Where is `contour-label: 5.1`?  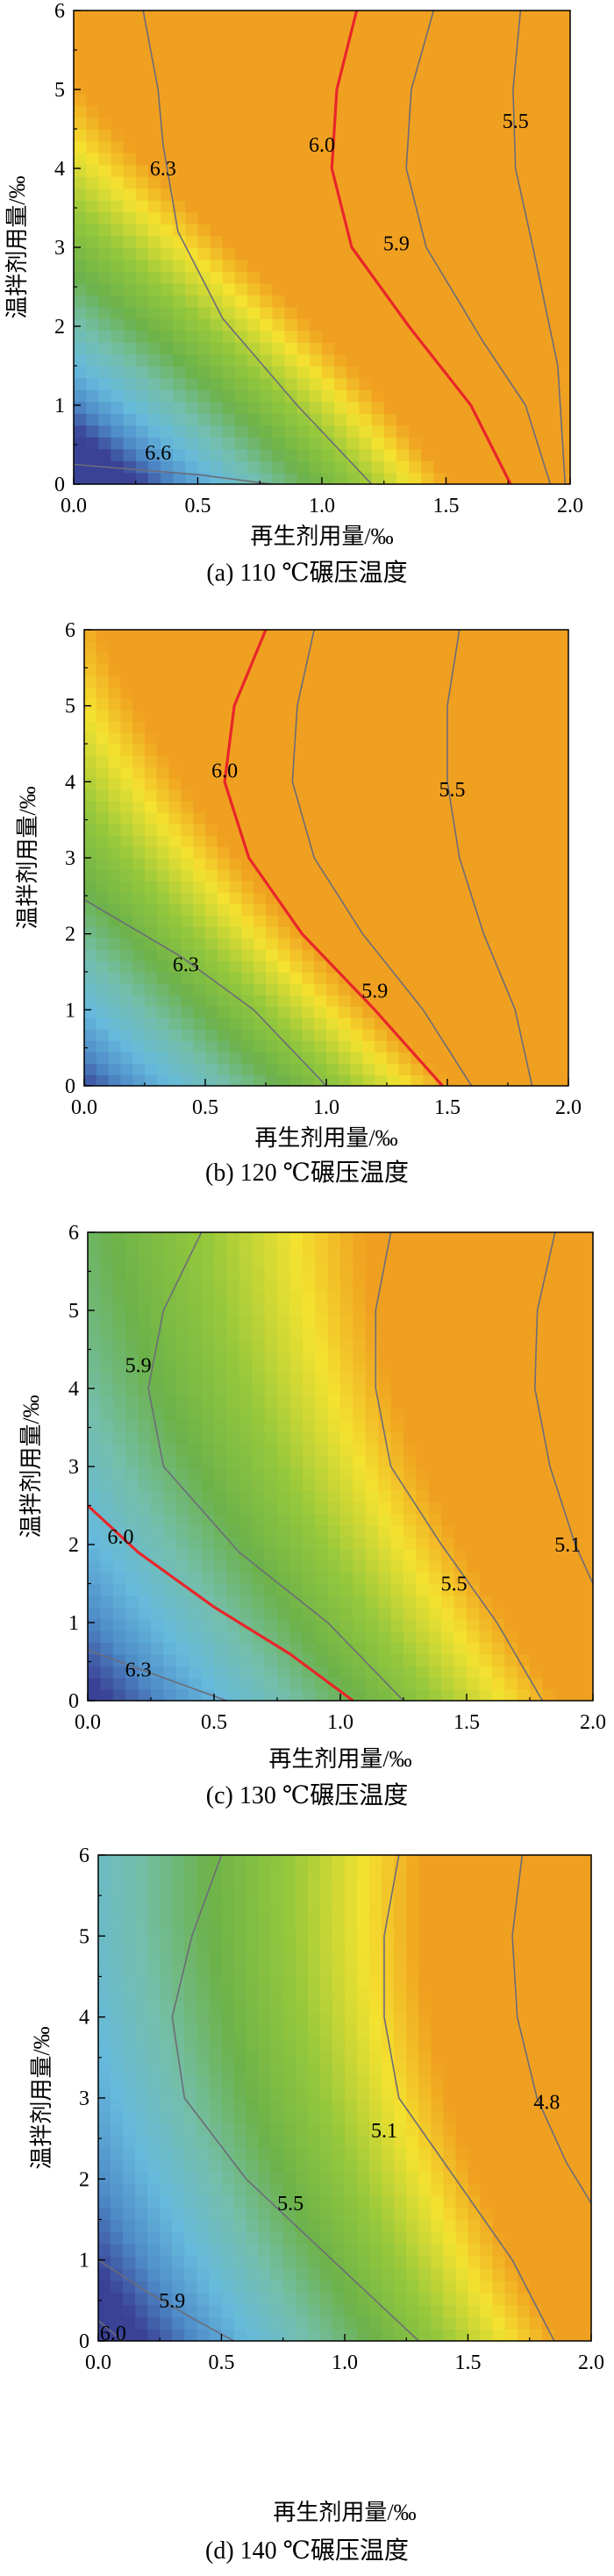
contour-label: 5.1 is located at coordinates (567, 1546).